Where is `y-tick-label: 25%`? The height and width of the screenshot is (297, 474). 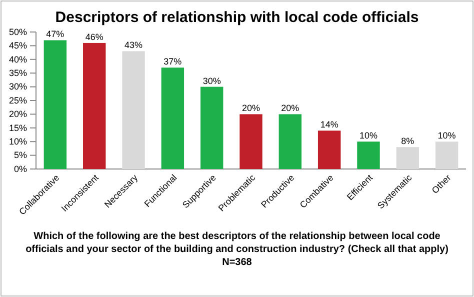
y-tick-label: 25% is located at coordinates (17, 100).